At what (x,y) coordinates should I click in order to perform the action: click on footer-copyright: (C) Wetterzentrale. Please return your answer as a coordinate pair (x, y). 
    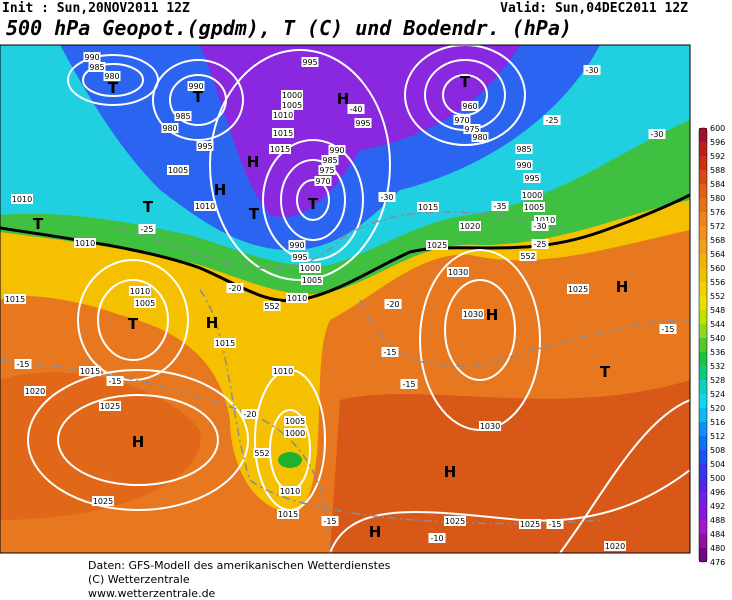
    Looking at the image, I should click on (139, 579).